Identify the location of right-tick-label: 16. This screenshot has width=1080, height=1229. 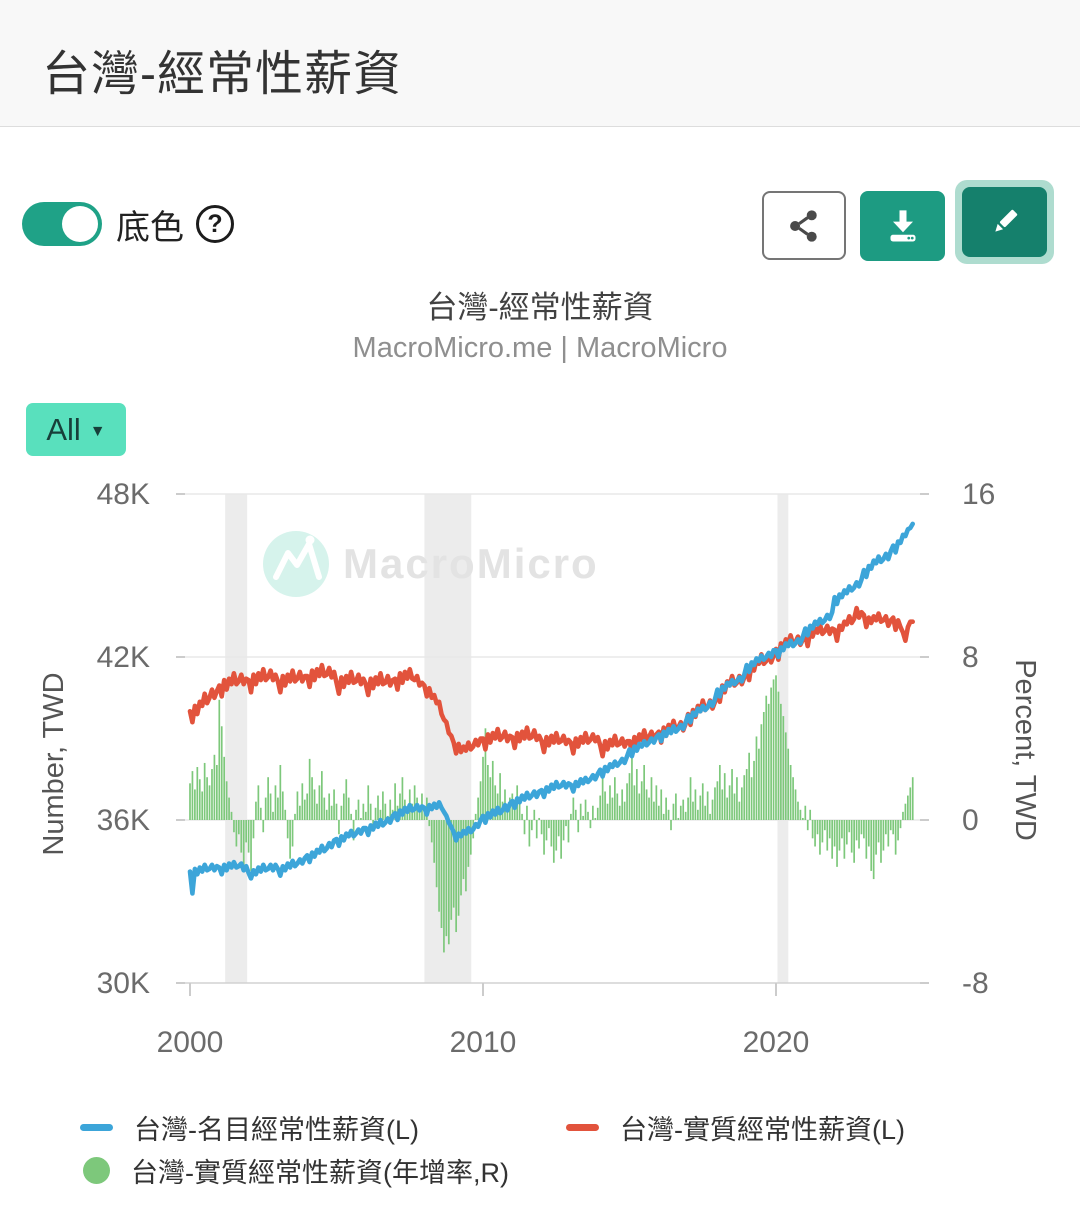
(978, 494).